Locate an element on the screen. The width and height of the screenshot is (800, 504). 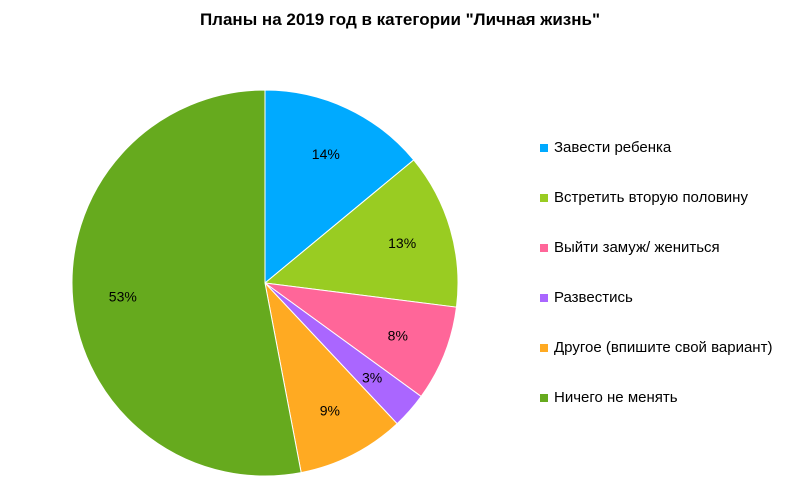
legend-label-2: Встретить вторую половину is located at coordinates (651, 197).